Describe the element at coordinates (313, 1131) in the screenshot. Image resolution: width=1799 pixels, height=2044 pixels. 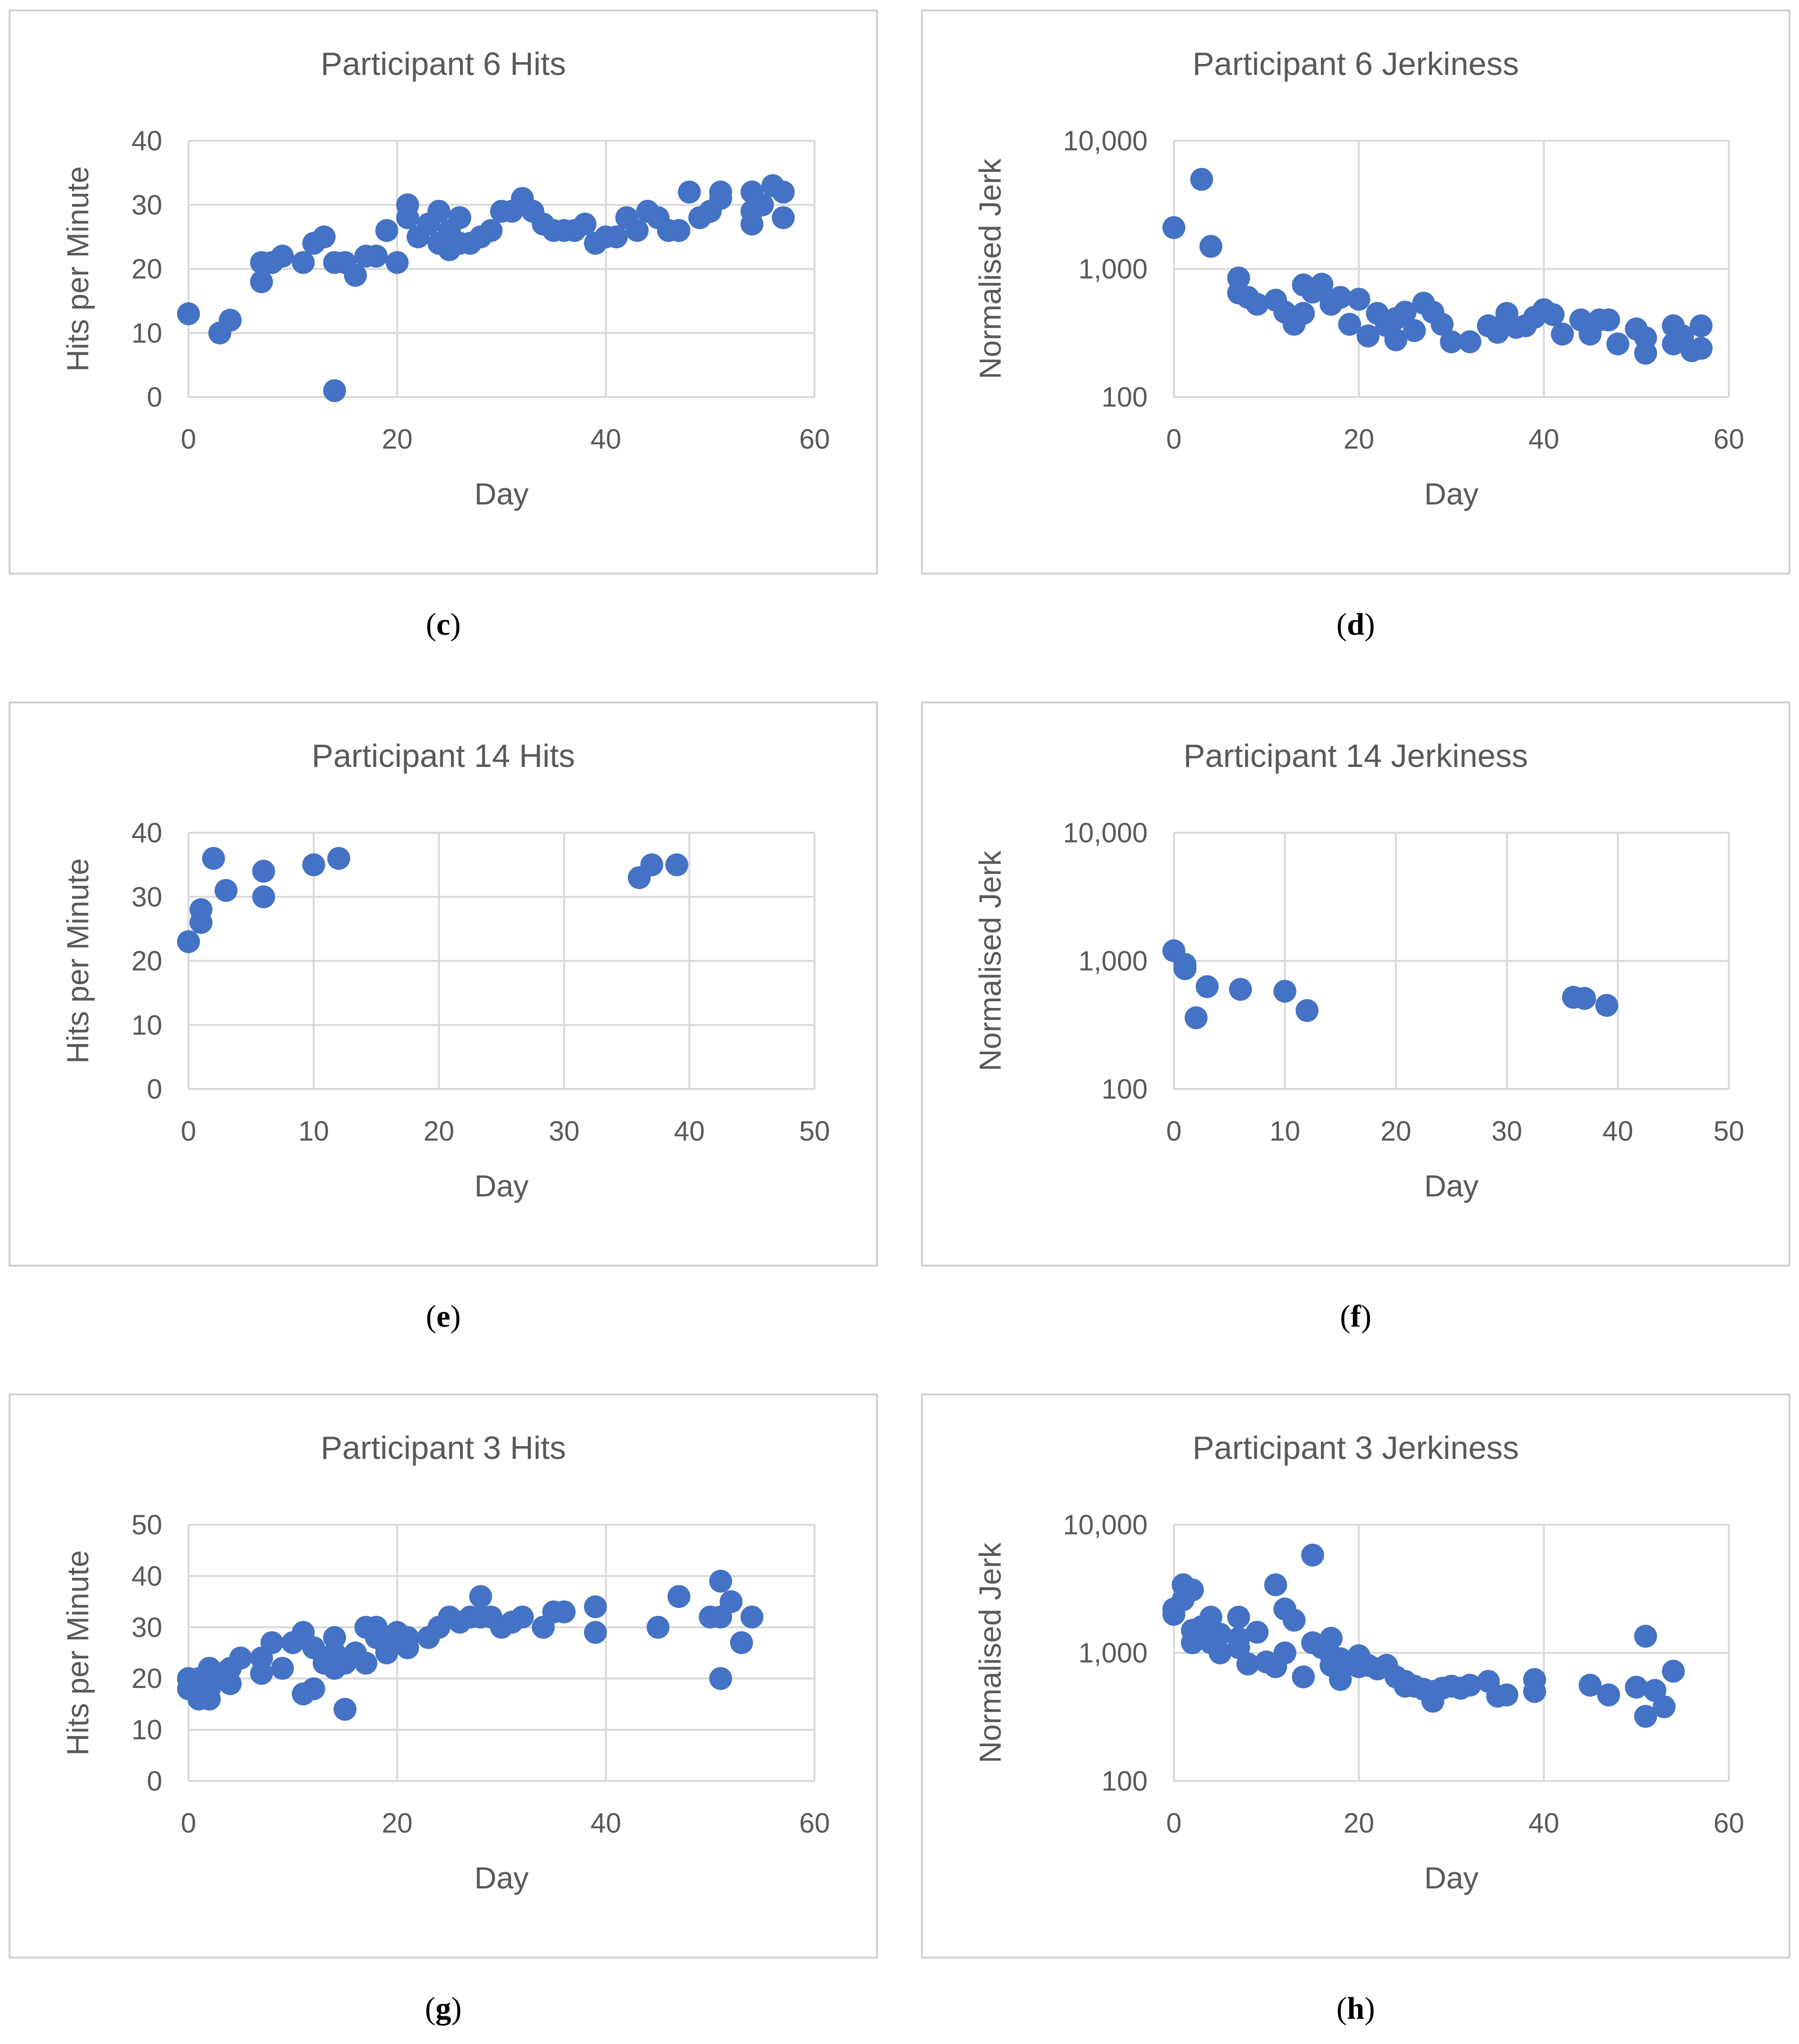
I see `x-tick-label: 10` at that location.